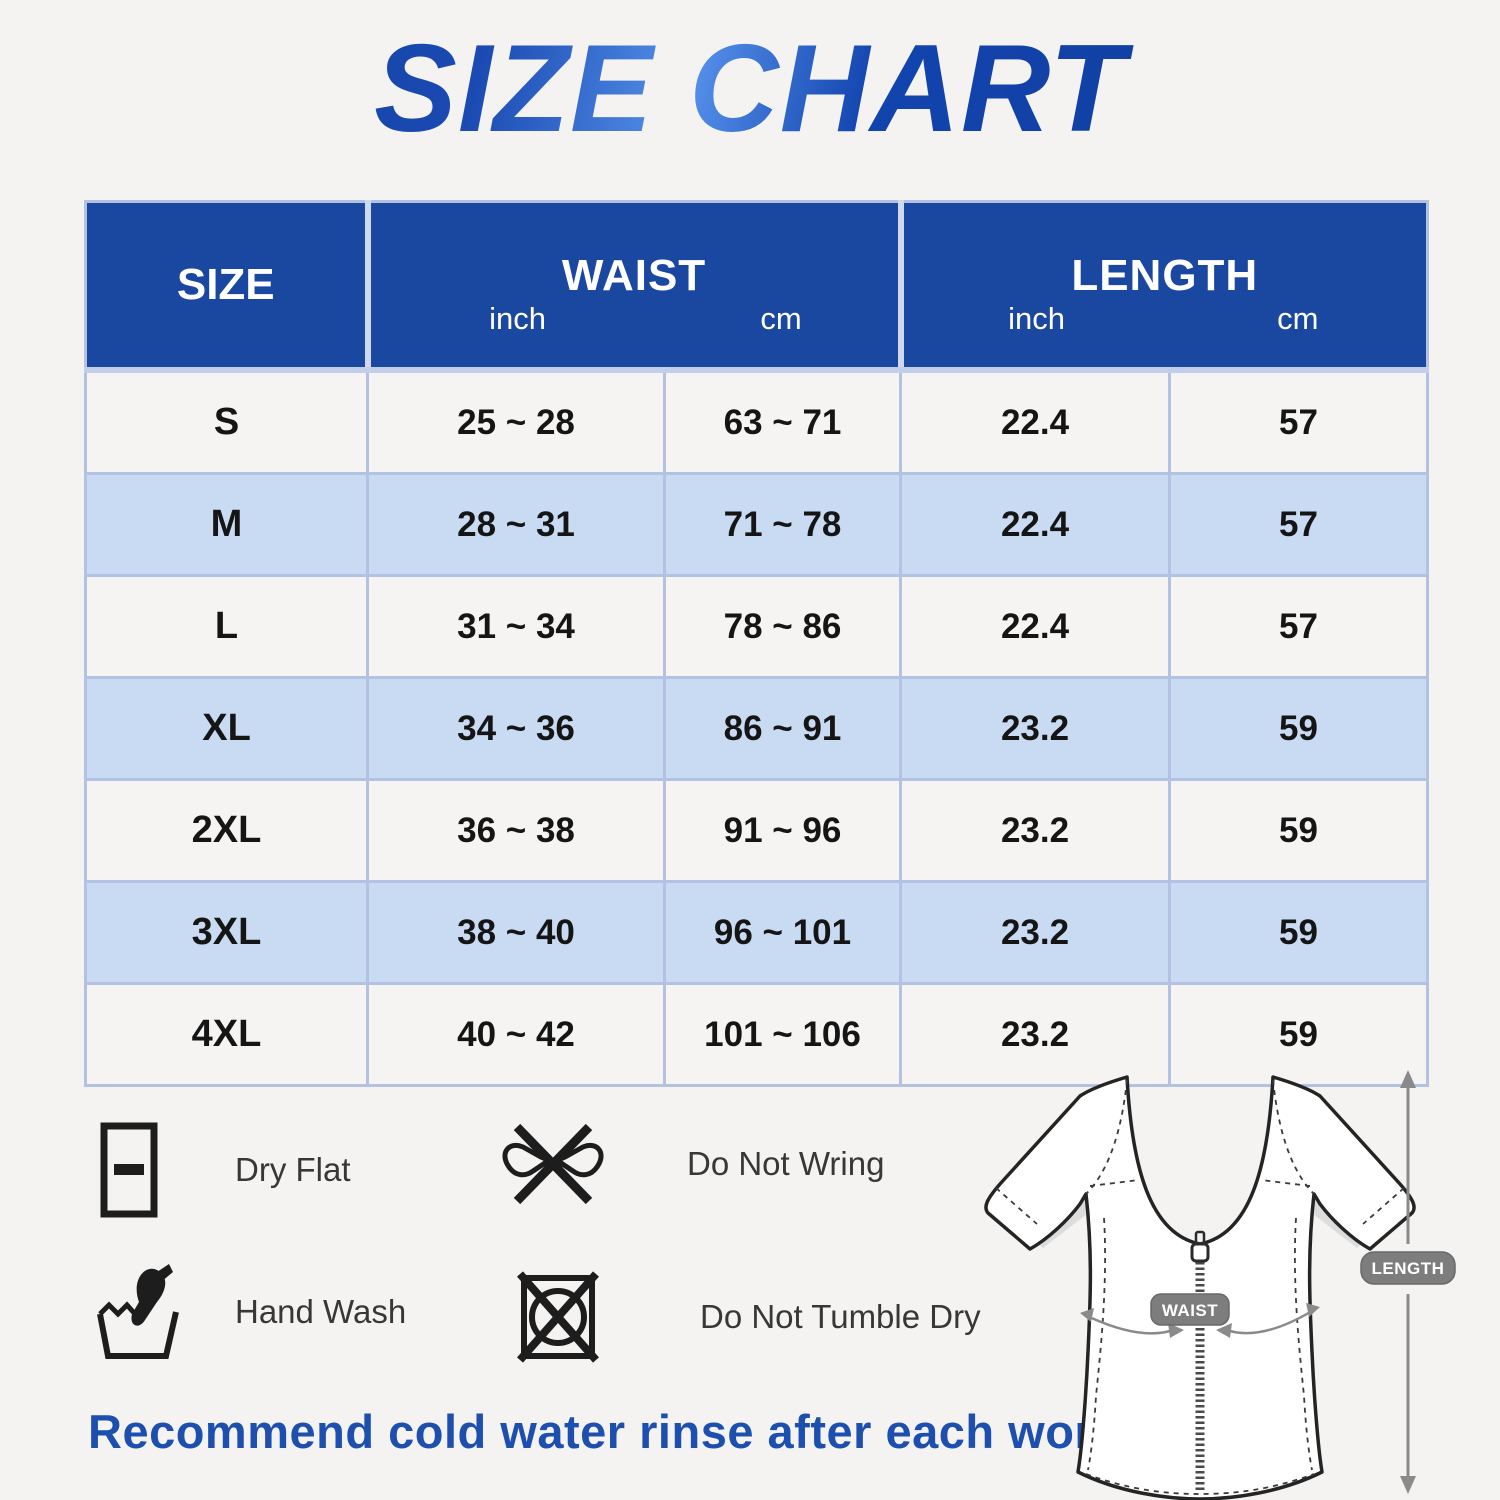 The width and height of the screenshot is (1500, 1500). Describe the element at coordinates (558, 1317) in the screenshot. I see `do-not-tumble-dry-icon` at that location.